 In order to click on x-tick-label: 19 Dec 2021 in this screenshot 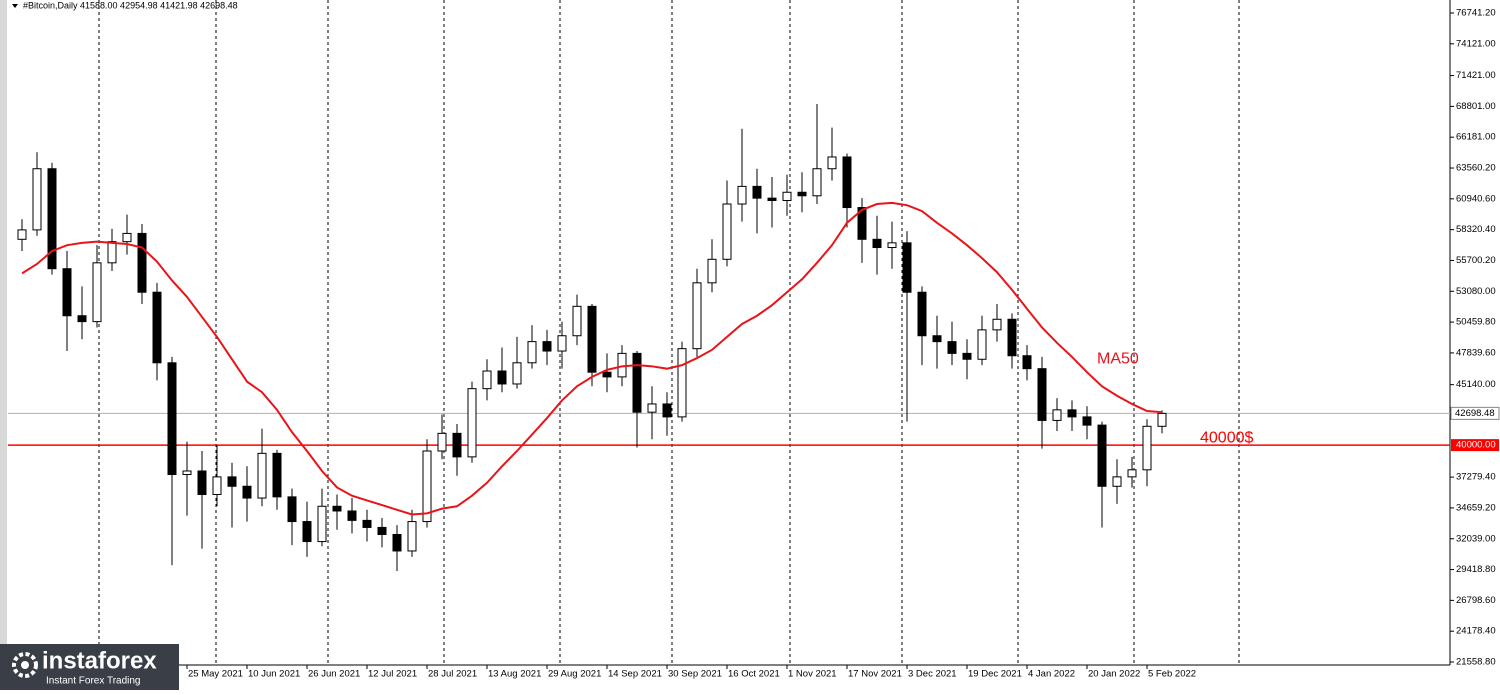, I will do `click(995, 674)`.